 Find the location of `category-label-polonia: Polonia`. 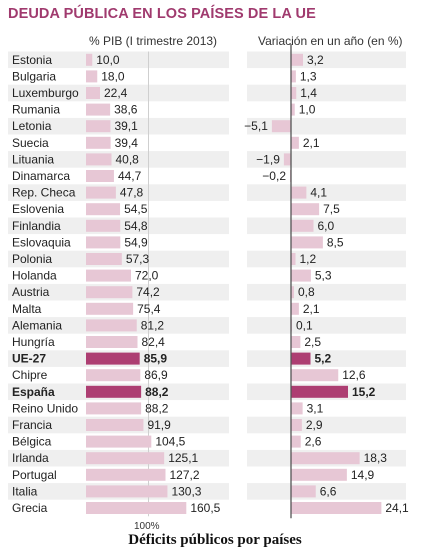

category-label-polonia: Polonia is located at coordinates (32, 259).